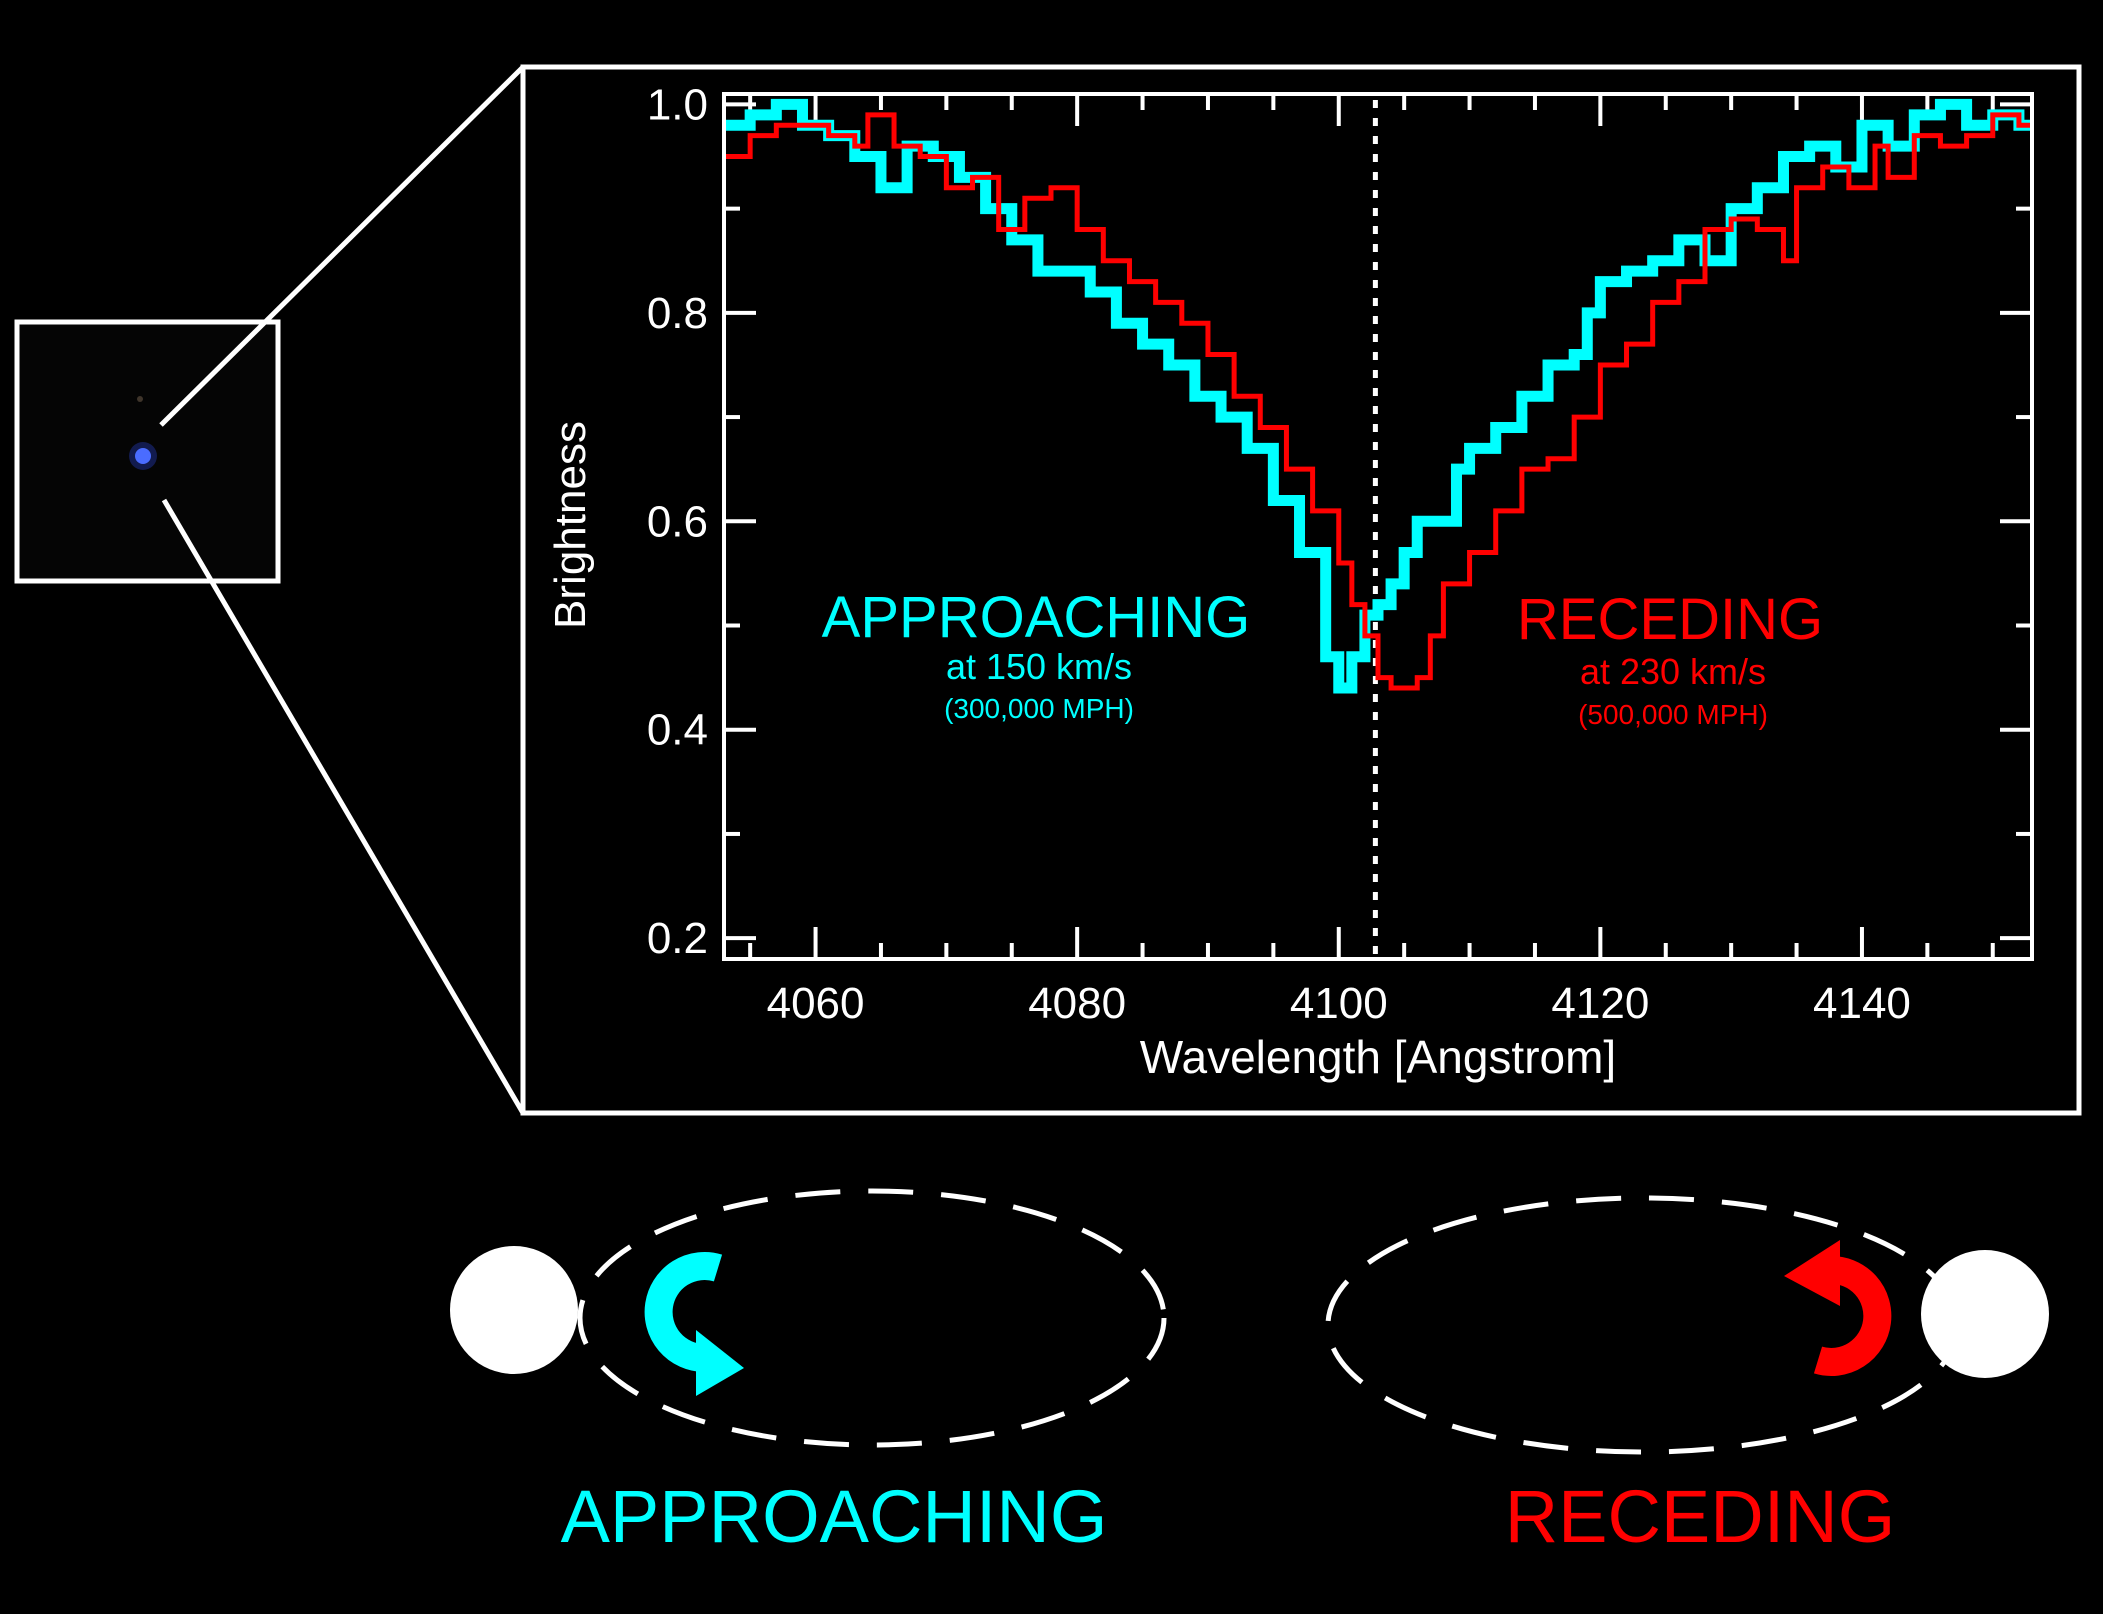 The height and width of the screenshot is (1614, 2103). I want to click on zoom-line-bottom, so click(343, 806).